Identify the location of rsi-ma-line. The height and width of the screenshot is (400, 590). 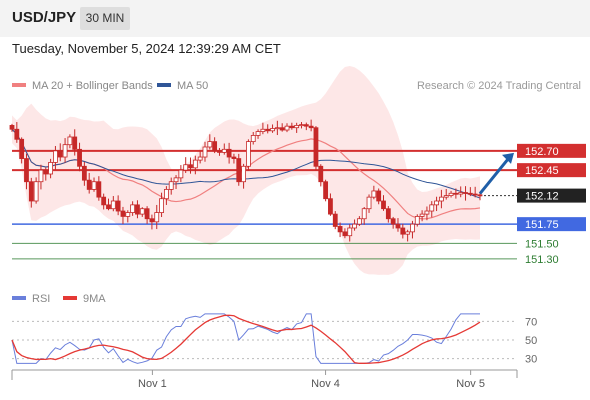
(246, 339).